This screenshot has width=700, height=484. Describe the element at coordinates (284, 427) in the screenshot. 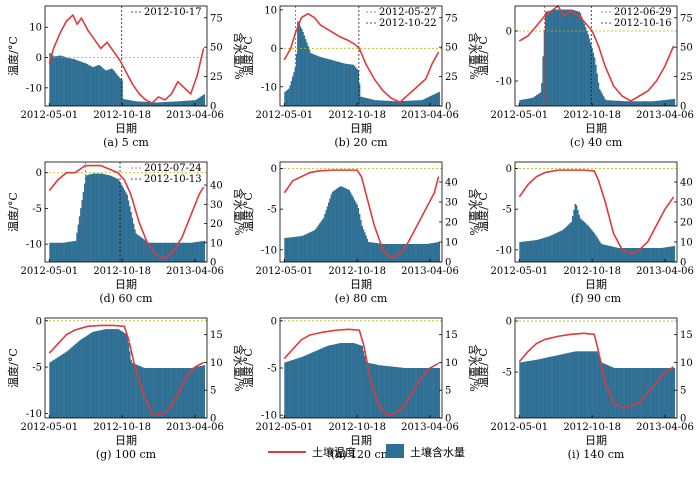

I see `x-tick-label: 2012-05-01` at that location.